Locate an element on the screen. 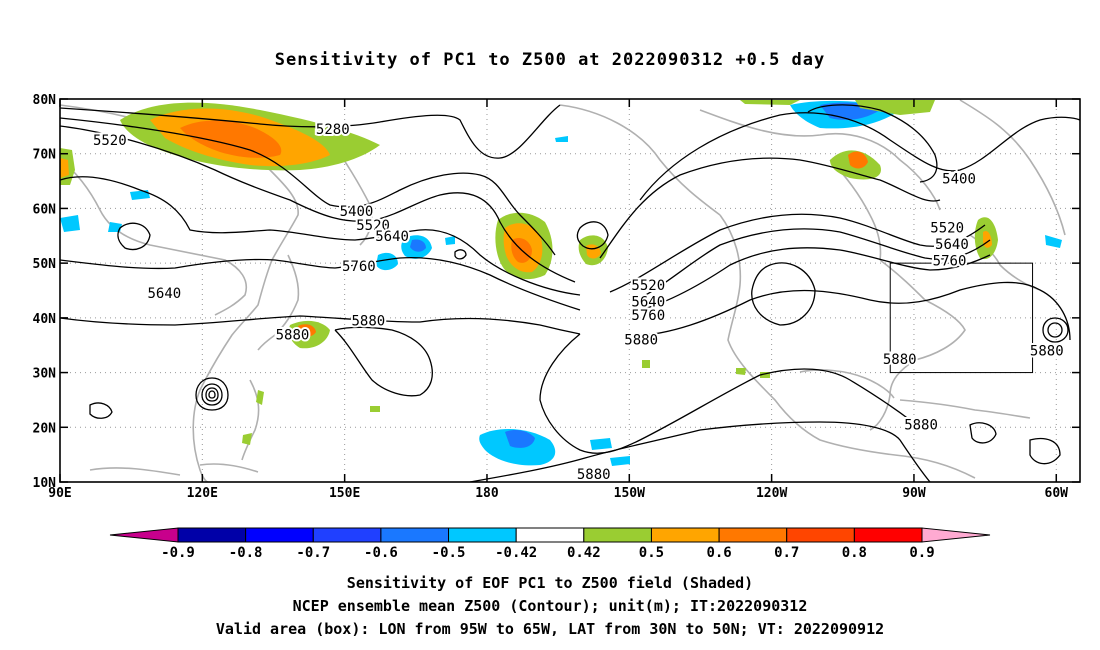 Image resolution: width=1100 pixels, height=650 pixels. contour-low-b is located at coordinates (592, 235).